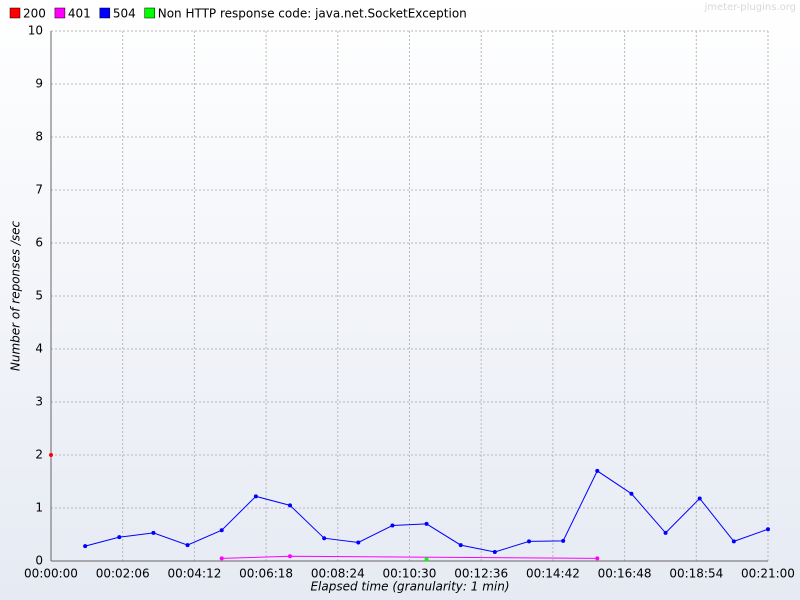 Image resolution: width=800 pixels, height=600 pixels. What do you see at coordinates (51, 574) in the screenshot?
I see `x-tick-label: 00:00:00` at bounding box center [51, 574].